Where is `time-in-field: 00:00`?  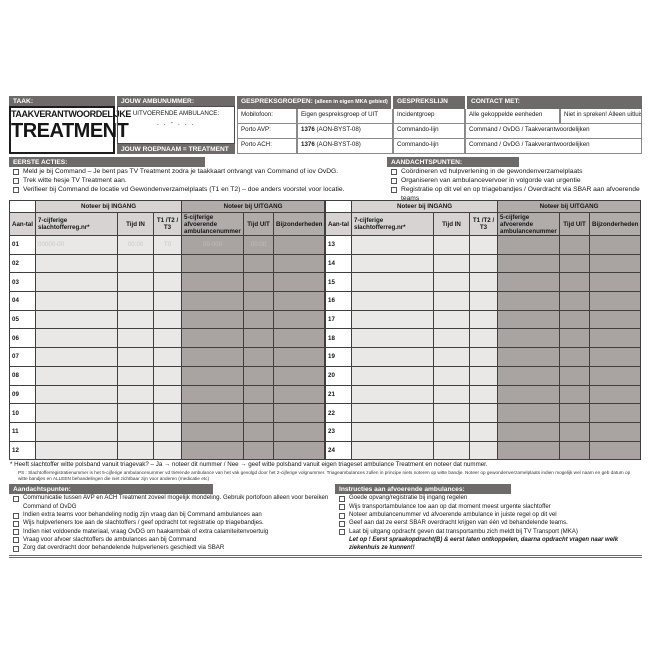
time-in-field: 00:00 is located at coordinates (135, 245).